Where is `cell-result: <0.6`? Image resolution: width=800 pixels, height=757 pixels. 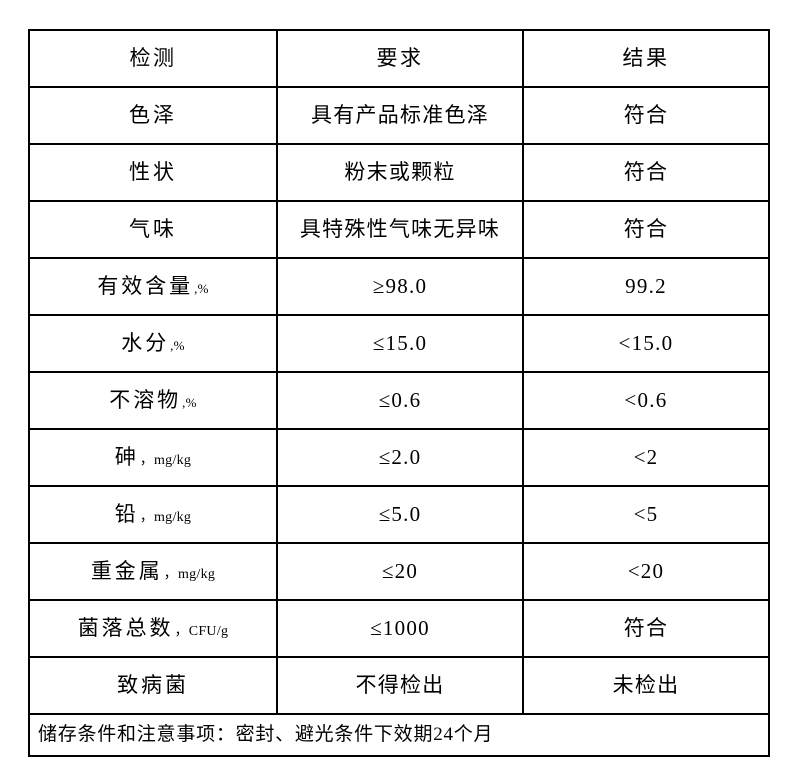 cell-result: <0.6 is located at coordinates (646, 400).